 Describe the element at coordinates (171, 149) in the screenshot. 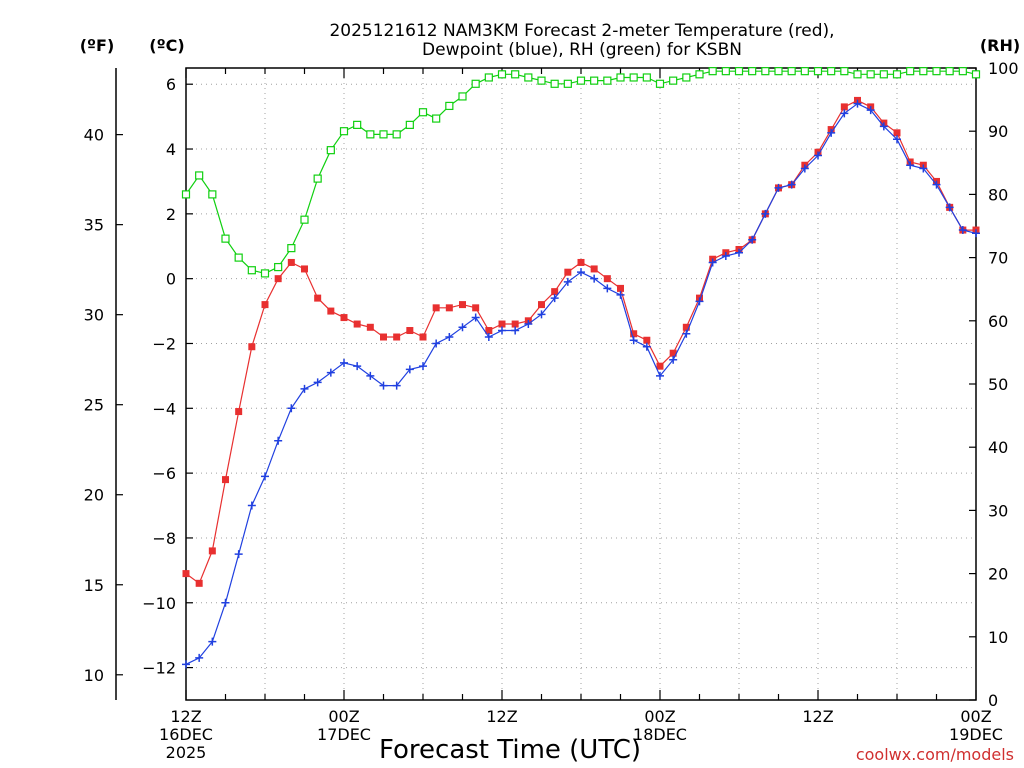

I see `celsius-tick-label: 4` at that location.